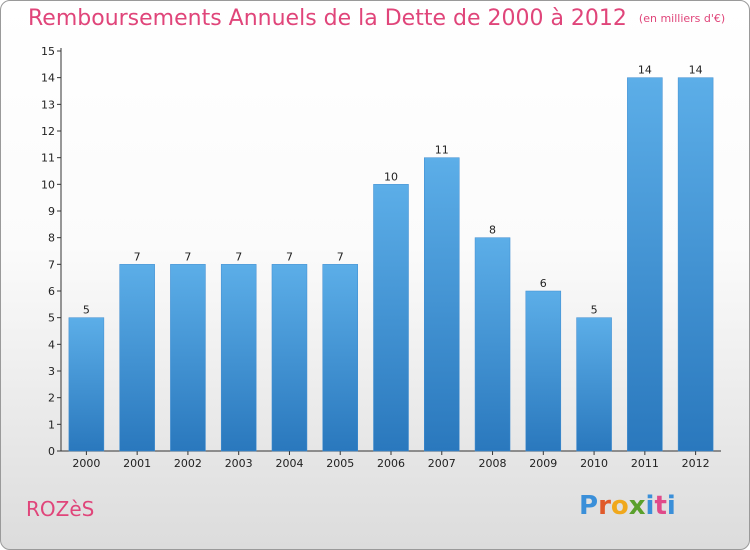 Image resolution: width=750 pixels, height=550 pixels. Describe the element at coordinates (594, 384) in the screenshot. I see `bar-2010` at that location.